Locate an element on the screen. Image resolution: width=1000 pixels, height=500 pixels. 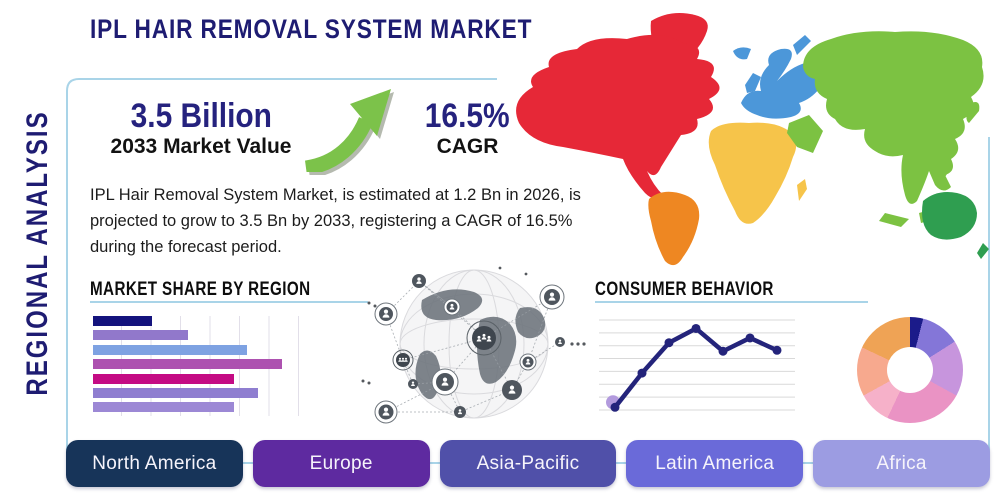
market-share-heading: MARKET SHARE BY REGION is located at coordinates (200, 289).